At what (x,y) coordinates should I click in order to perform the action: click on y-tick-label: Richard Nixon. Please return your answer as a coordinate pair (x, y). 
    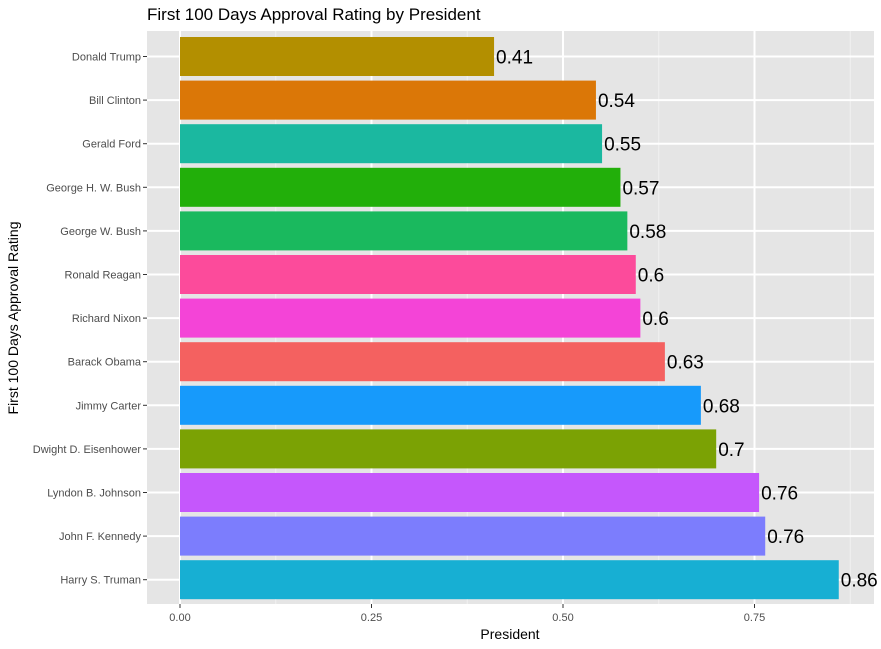
    Looking at the image, I should click on (106, 319).